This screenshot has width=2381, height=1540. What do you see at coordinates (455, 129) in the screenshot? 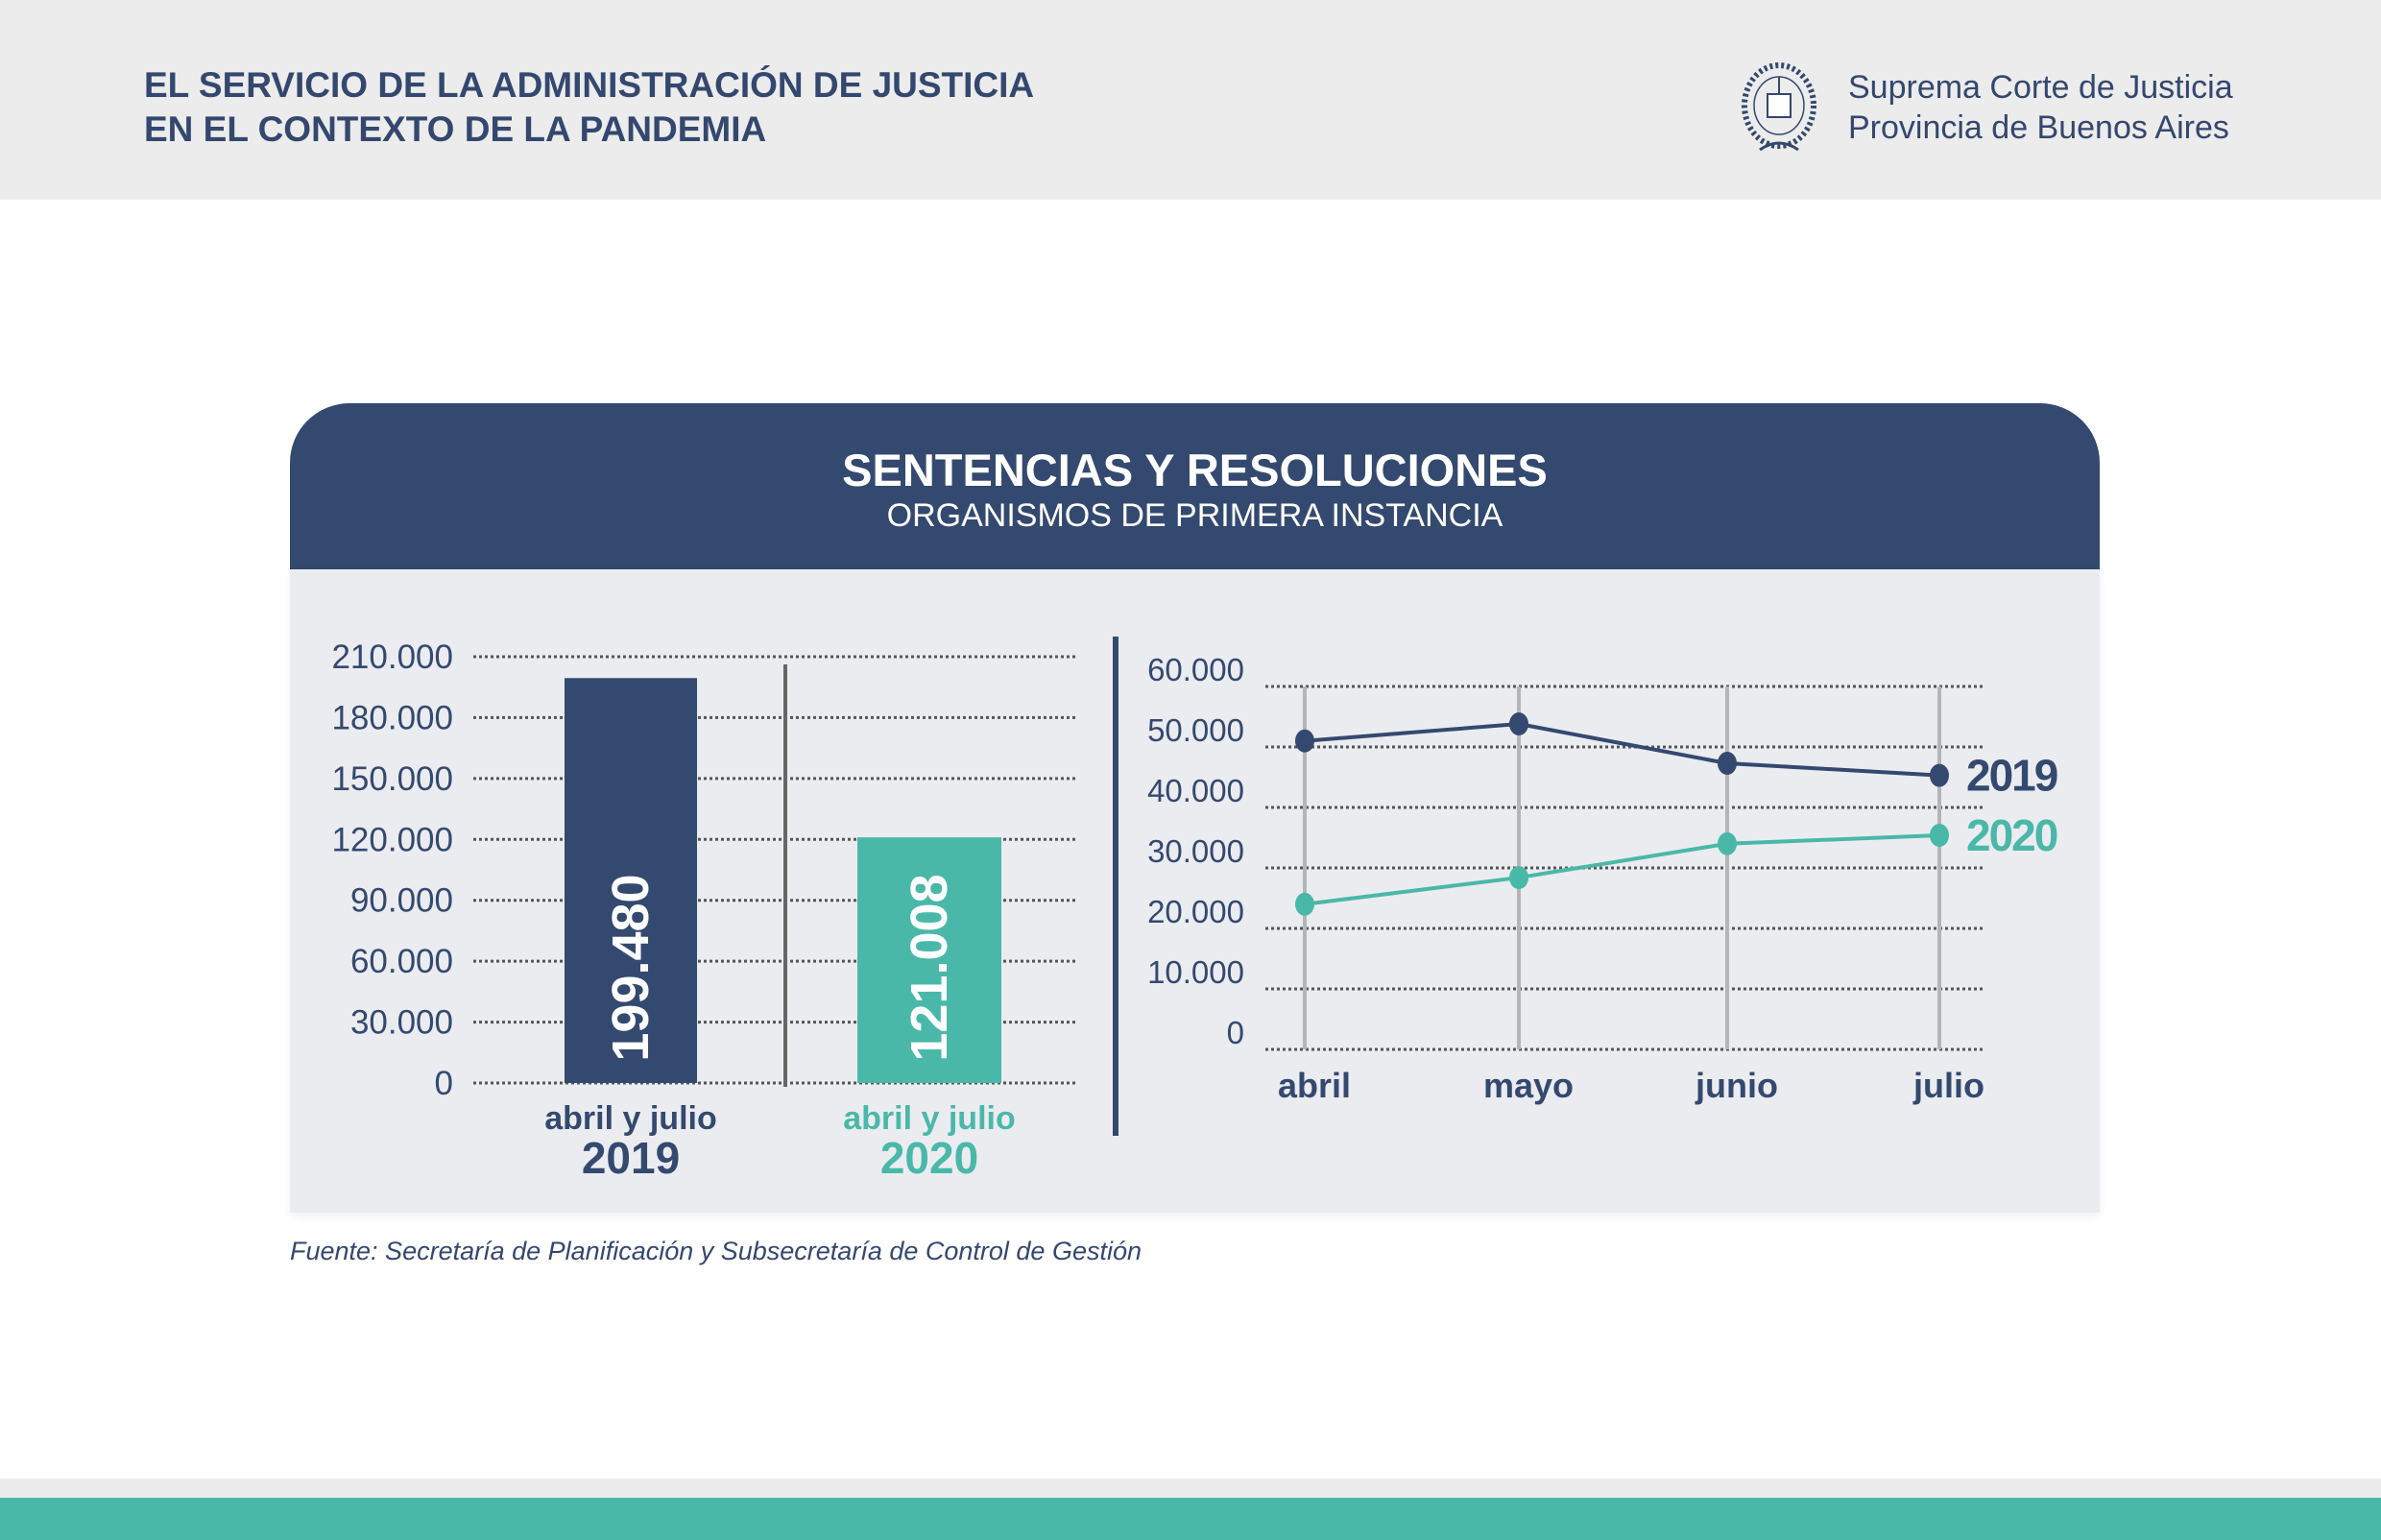
I see `report-title-line2: EN EL CONTEXTO DE LA PANDEMIA` at bounding box center [455, 129].